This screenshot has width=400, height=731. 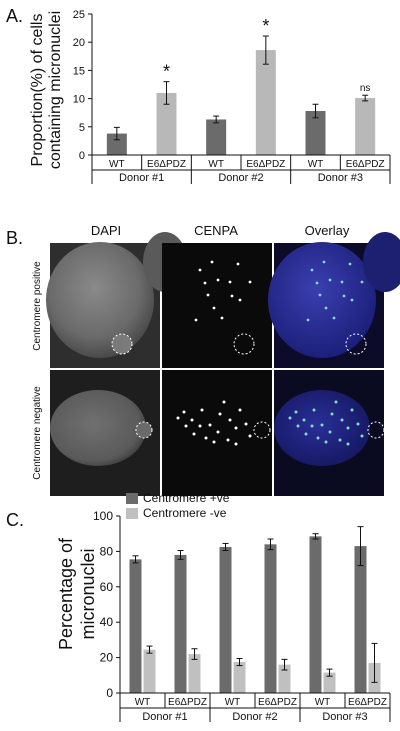 I want to click on panel-c-ytick-label: 100, so click(x=103, y=516).